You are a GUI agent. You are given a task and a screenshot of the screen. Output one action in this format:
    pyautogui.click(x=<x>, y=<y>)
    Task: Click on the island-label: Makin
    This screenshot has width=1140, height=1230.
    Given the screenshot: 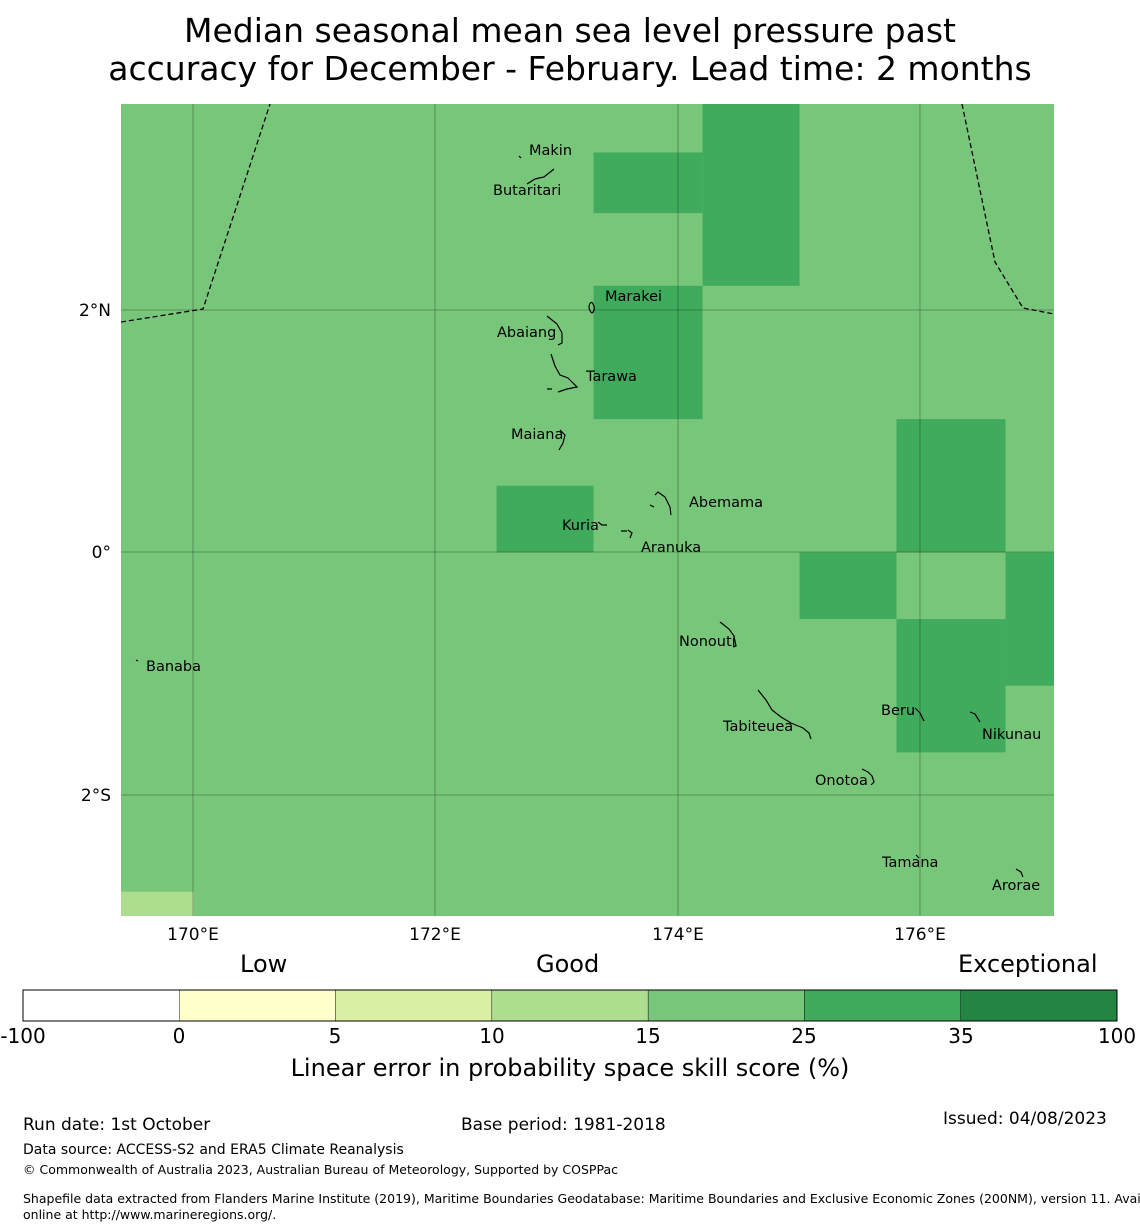 What is the action you would take?
    pyautogui.click(x=550, y=151)
    